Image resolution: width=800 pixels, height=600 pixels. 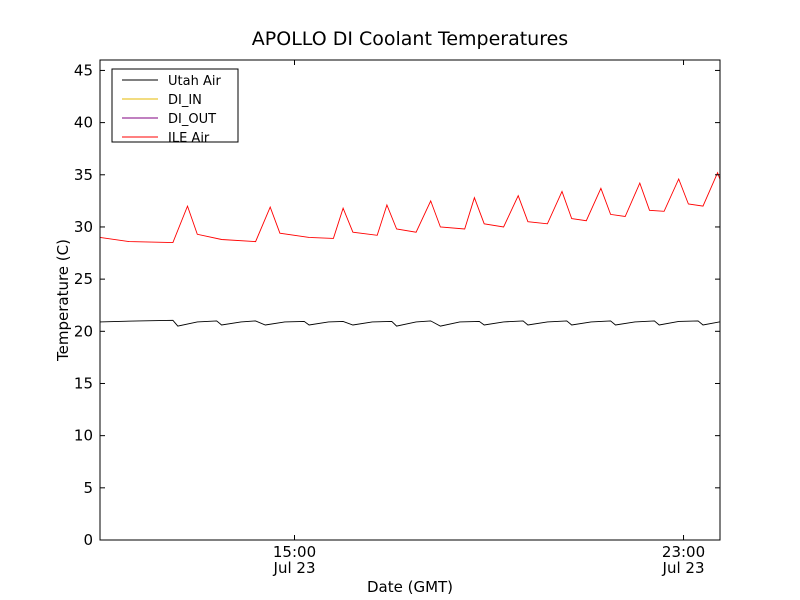 I want to click on legend-label-di-in: DI_IN, so click(x=185, y=100).